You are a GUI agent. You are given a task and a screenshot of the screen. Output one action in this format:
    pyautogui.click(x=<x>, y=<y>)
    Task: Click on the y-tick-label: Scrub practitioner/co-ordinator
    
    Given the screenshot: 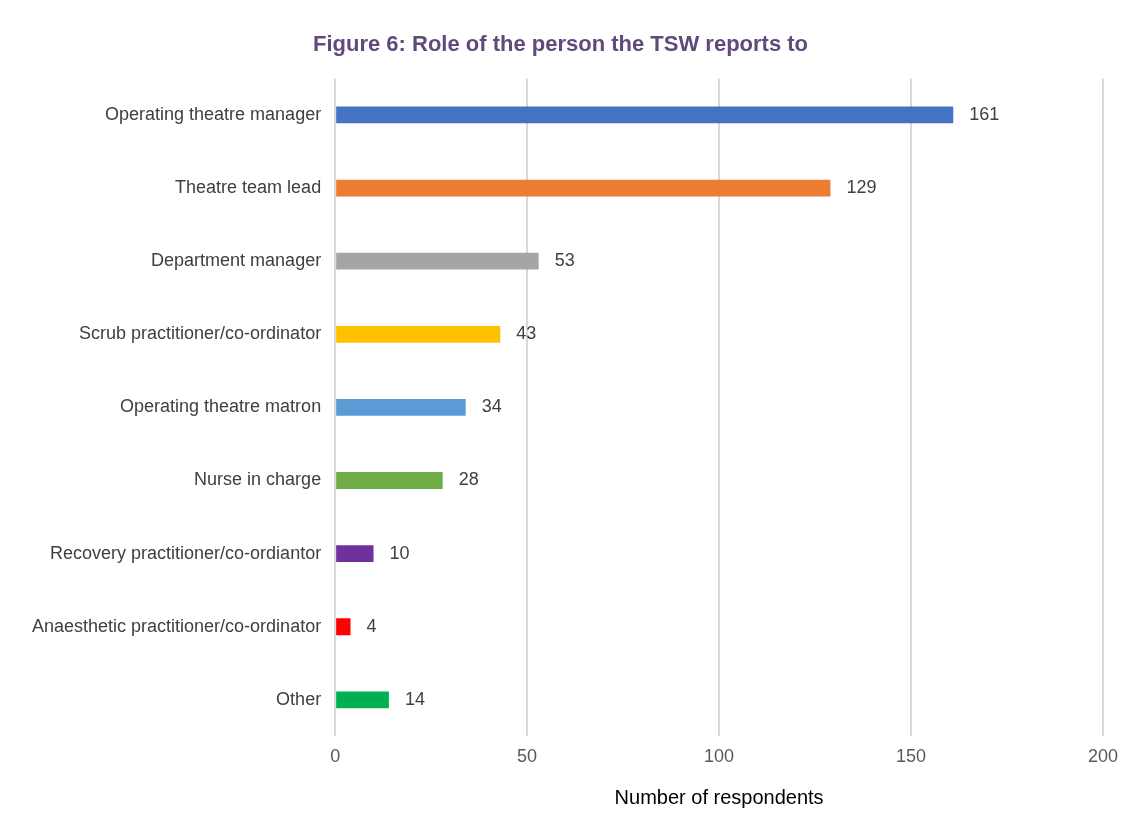 What is the action you would take?
    pyautogui.click(x=200, y=333)
    